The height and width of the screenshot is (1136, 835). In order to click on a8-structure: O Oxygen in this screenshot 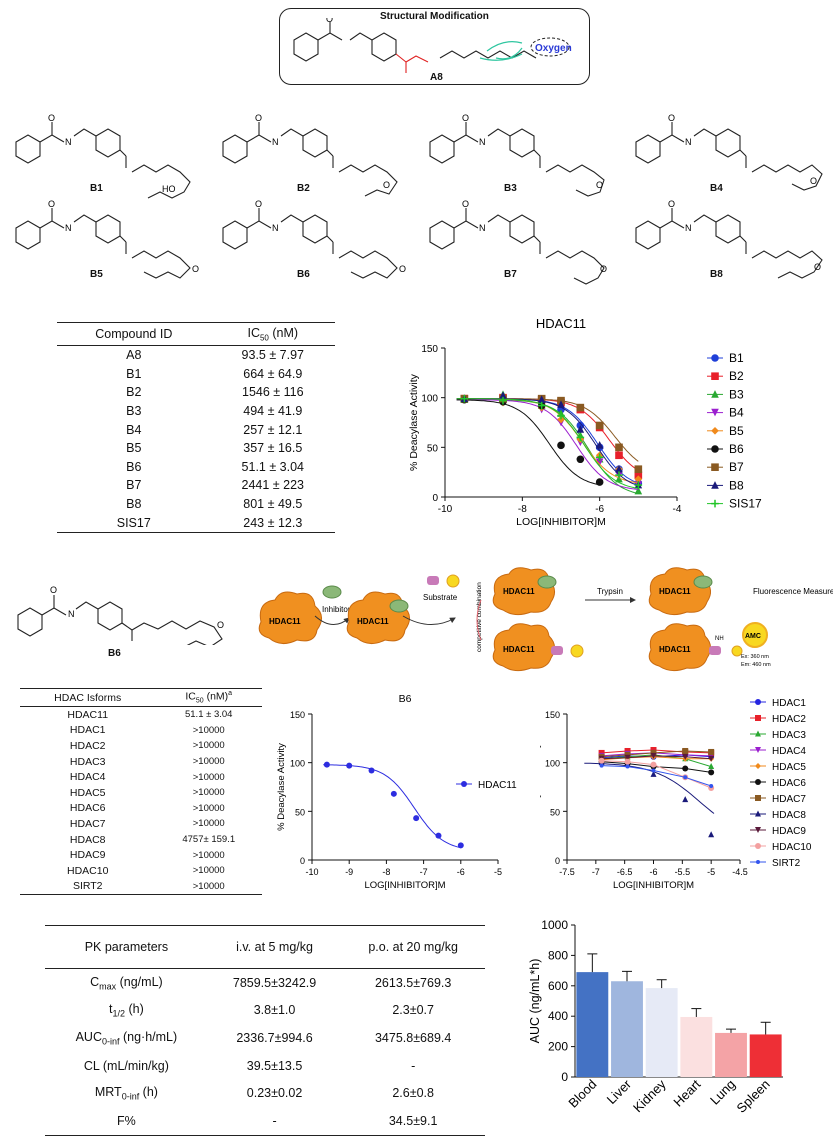, I will do `click(432, 45)`.